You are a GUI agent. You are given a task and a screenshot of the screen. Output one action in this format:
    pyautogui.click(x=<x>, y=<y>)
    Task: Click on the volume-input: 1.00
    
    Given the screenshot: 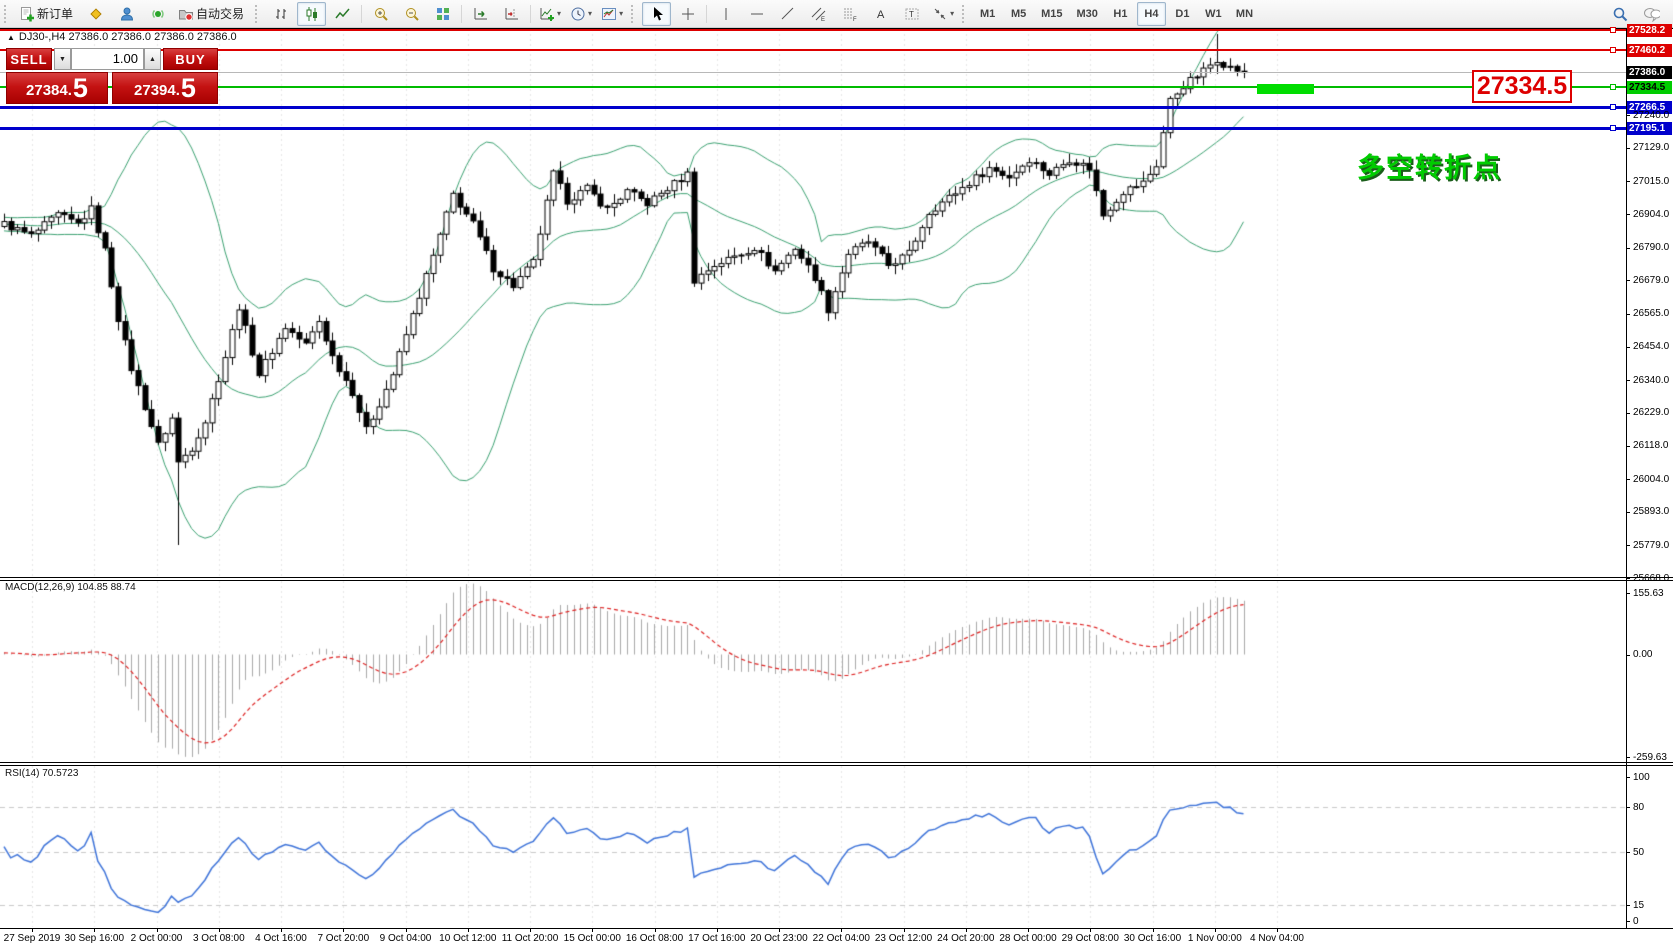 What is the action you would take?
    pyautogui.click(x=107, y=59)
    